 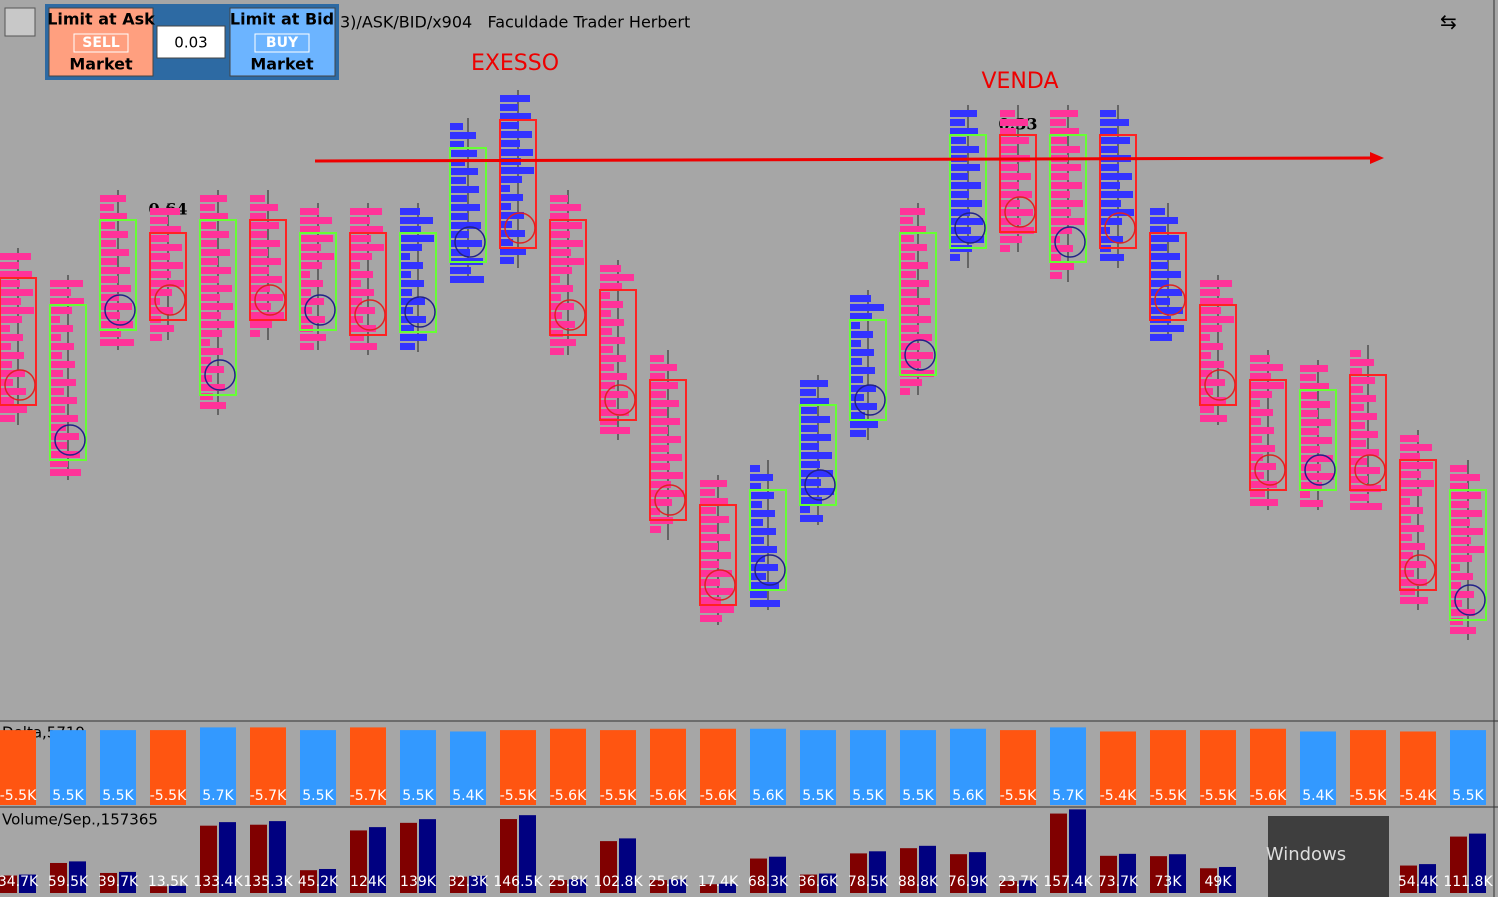 What do you see at coordinates (515, 63) in the screenshot?
I see `annotation-excess: EXESSO` at bounding box center [515, 63].